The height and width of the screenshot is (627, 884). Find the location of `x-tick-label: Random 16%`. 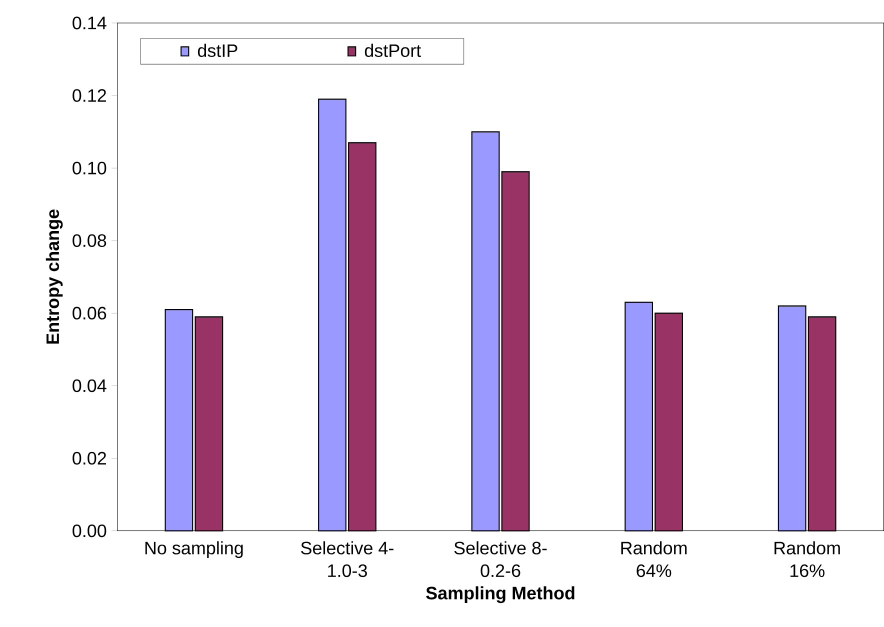

x-tick-label: Random 16% is located at coordinates (807, 559).